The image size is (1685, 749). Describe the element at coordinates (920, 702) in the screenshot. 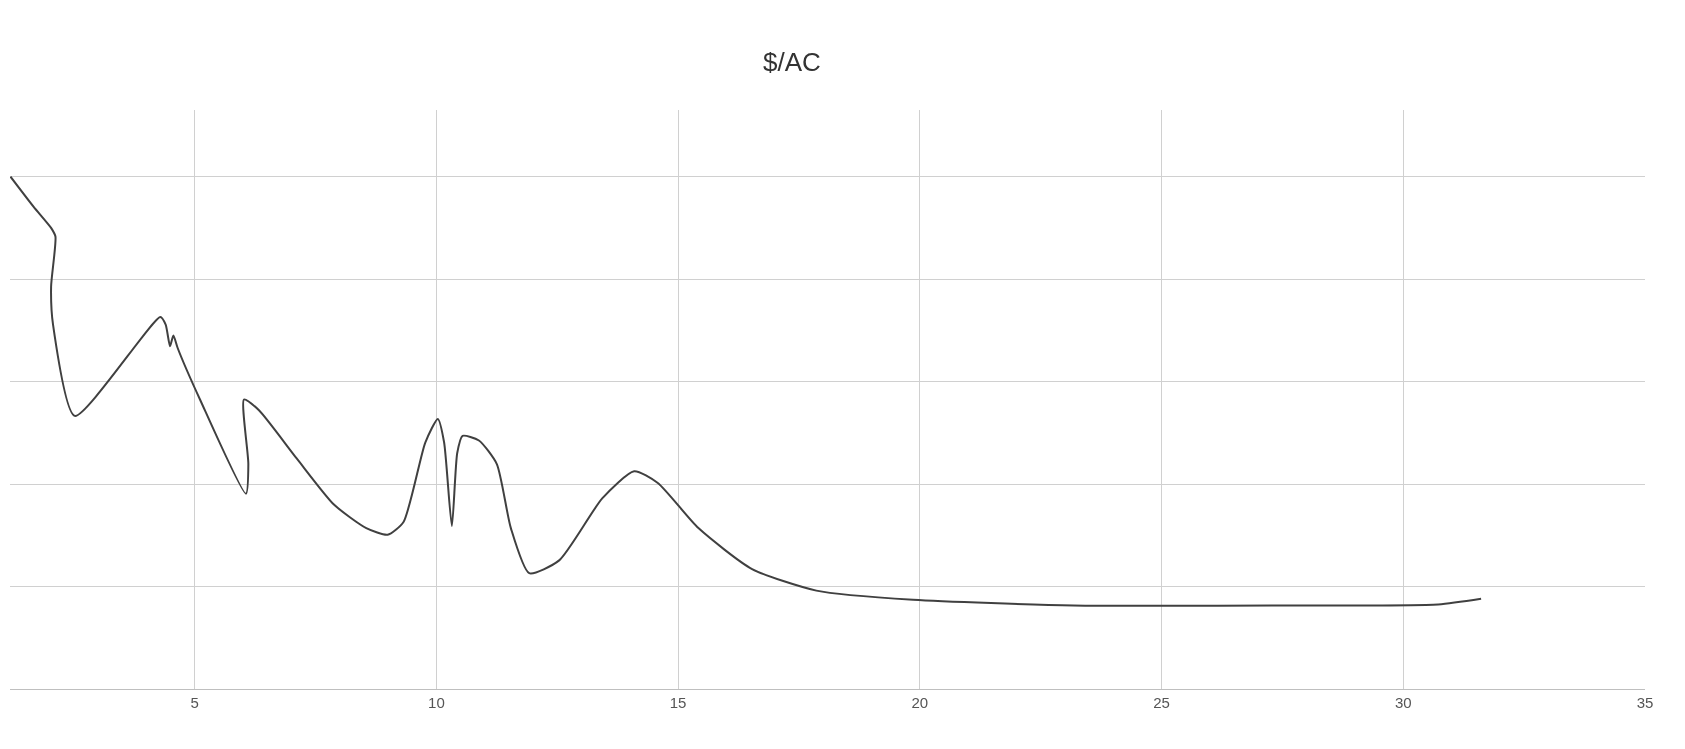

I see `x-tick-label: 20` at that location.